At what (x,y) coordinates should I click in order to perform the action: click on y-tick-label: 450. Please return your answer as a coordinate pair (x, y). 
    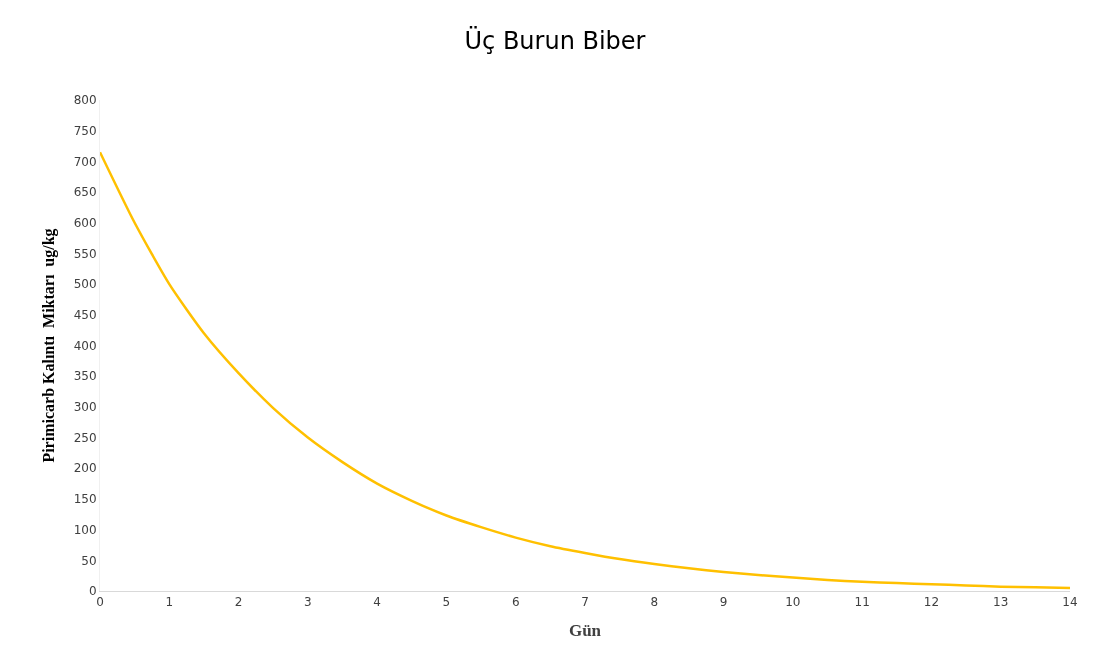
    Looking at the image, I should click on (85, 315).